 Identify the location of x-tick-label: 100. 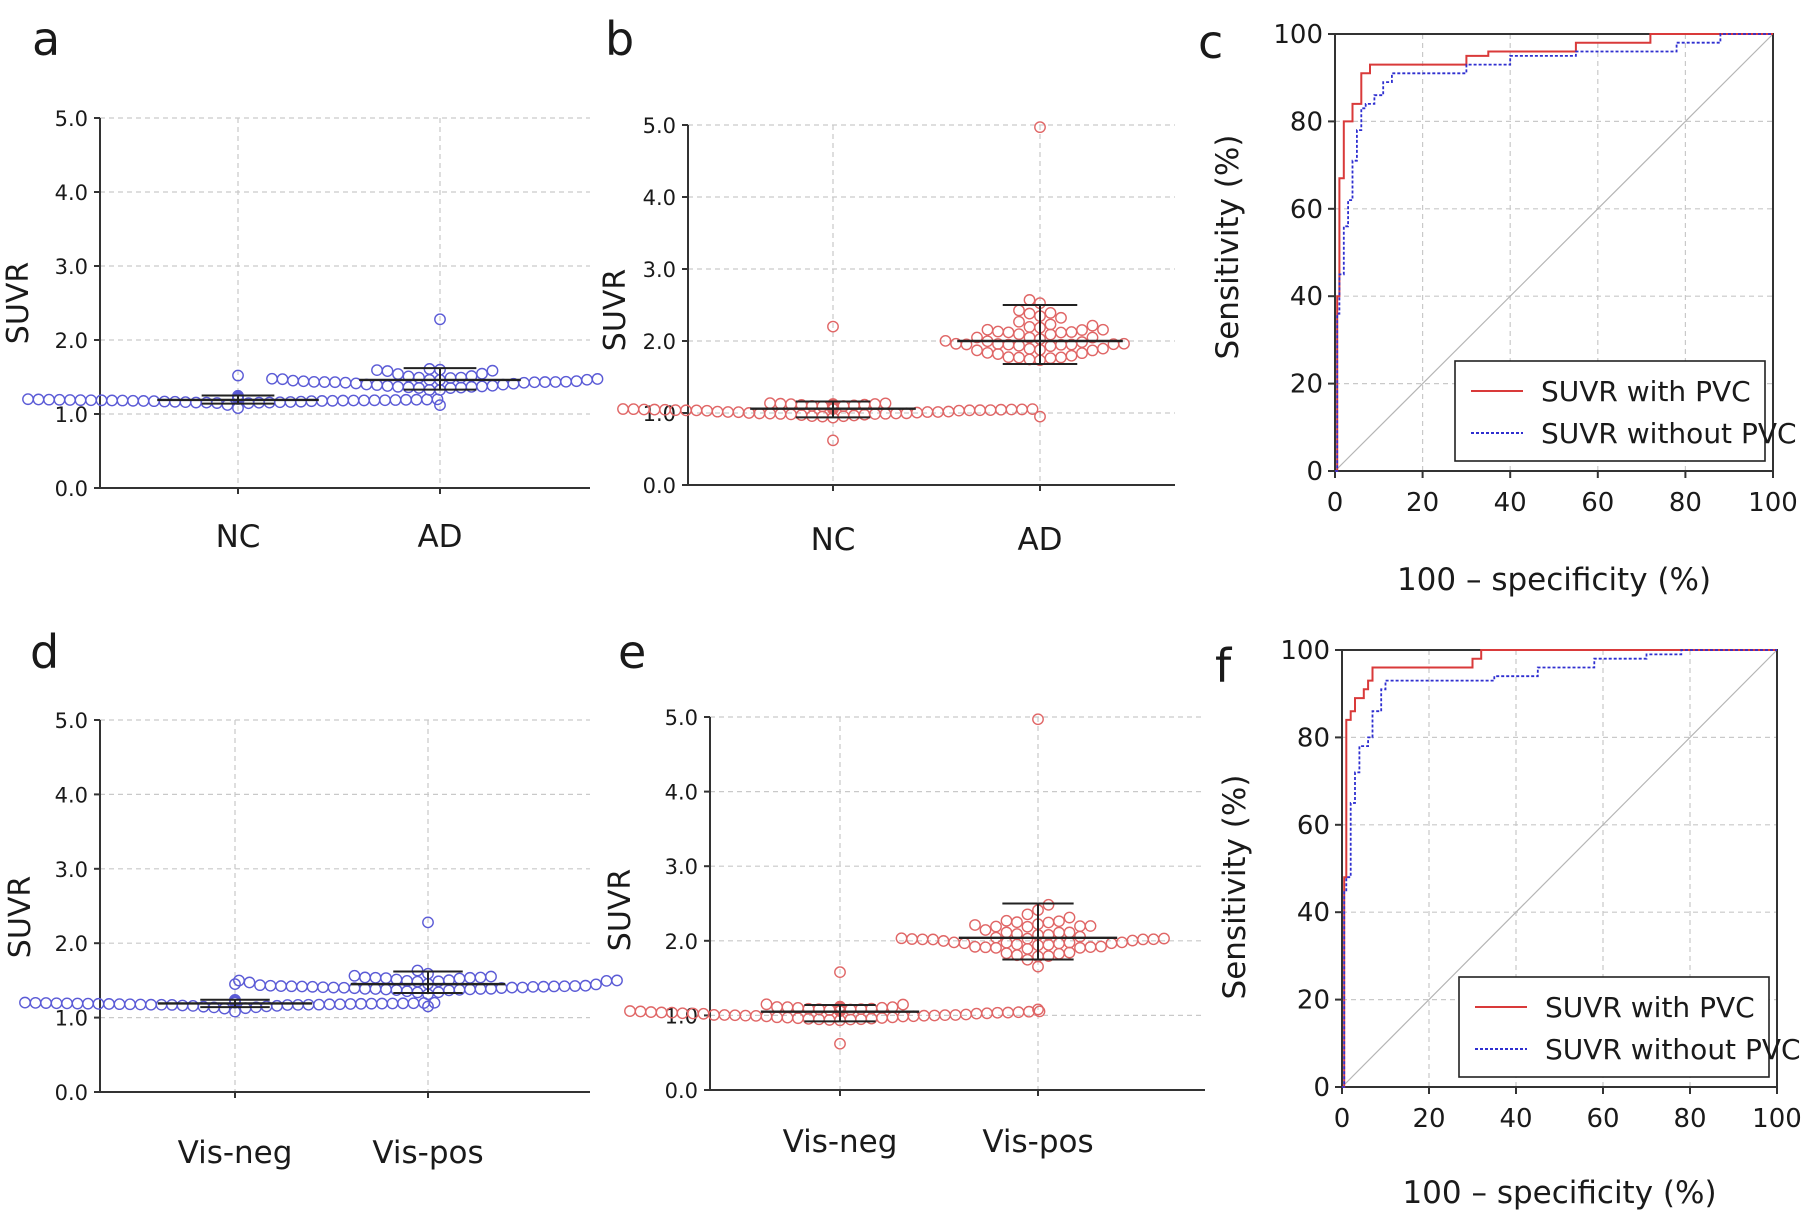
(1777, 1119).